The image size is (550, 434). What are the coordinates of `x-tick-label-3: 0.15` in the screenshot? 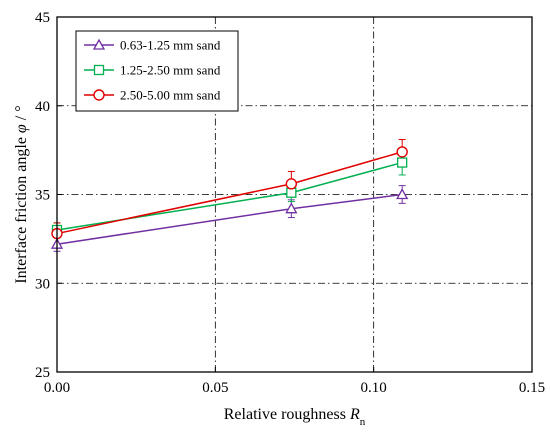 It's located at (532, 388).